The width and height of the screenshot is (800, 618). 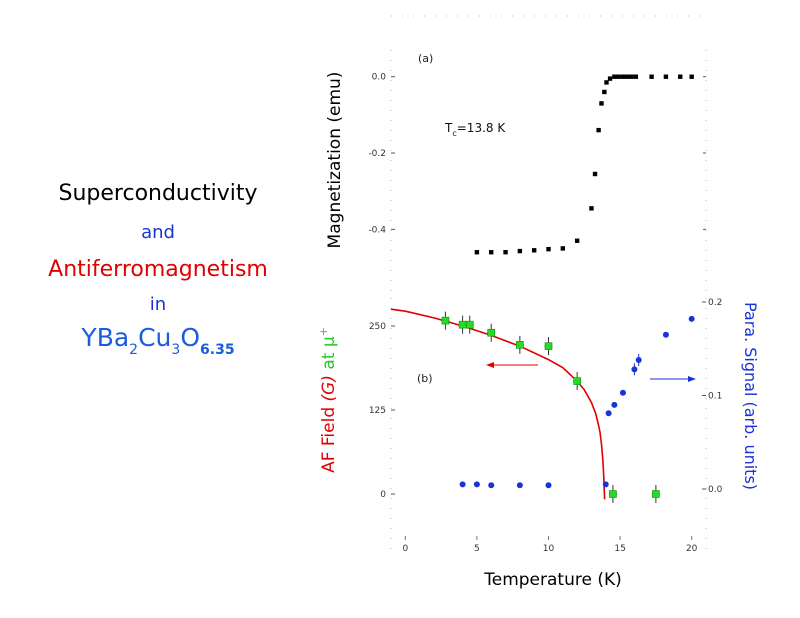 I want to click on panel-a-y-tick-label: -0.4, so click(x=377, y=230).